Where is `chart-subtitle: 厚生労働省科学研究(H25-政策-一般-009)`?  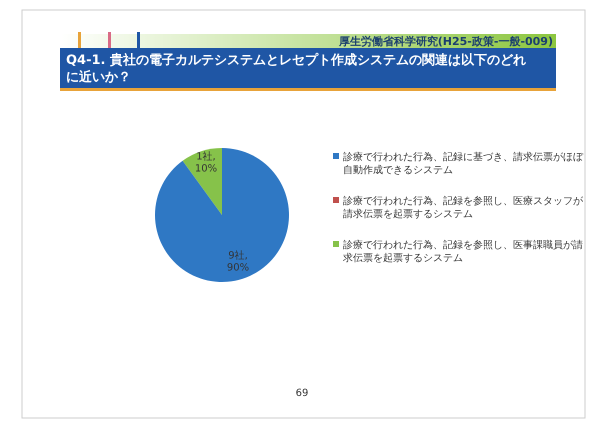 chart-subtitle: 厚生労働省科学研究(H25-政策-一般-009) is located at coordinates (445, 41).